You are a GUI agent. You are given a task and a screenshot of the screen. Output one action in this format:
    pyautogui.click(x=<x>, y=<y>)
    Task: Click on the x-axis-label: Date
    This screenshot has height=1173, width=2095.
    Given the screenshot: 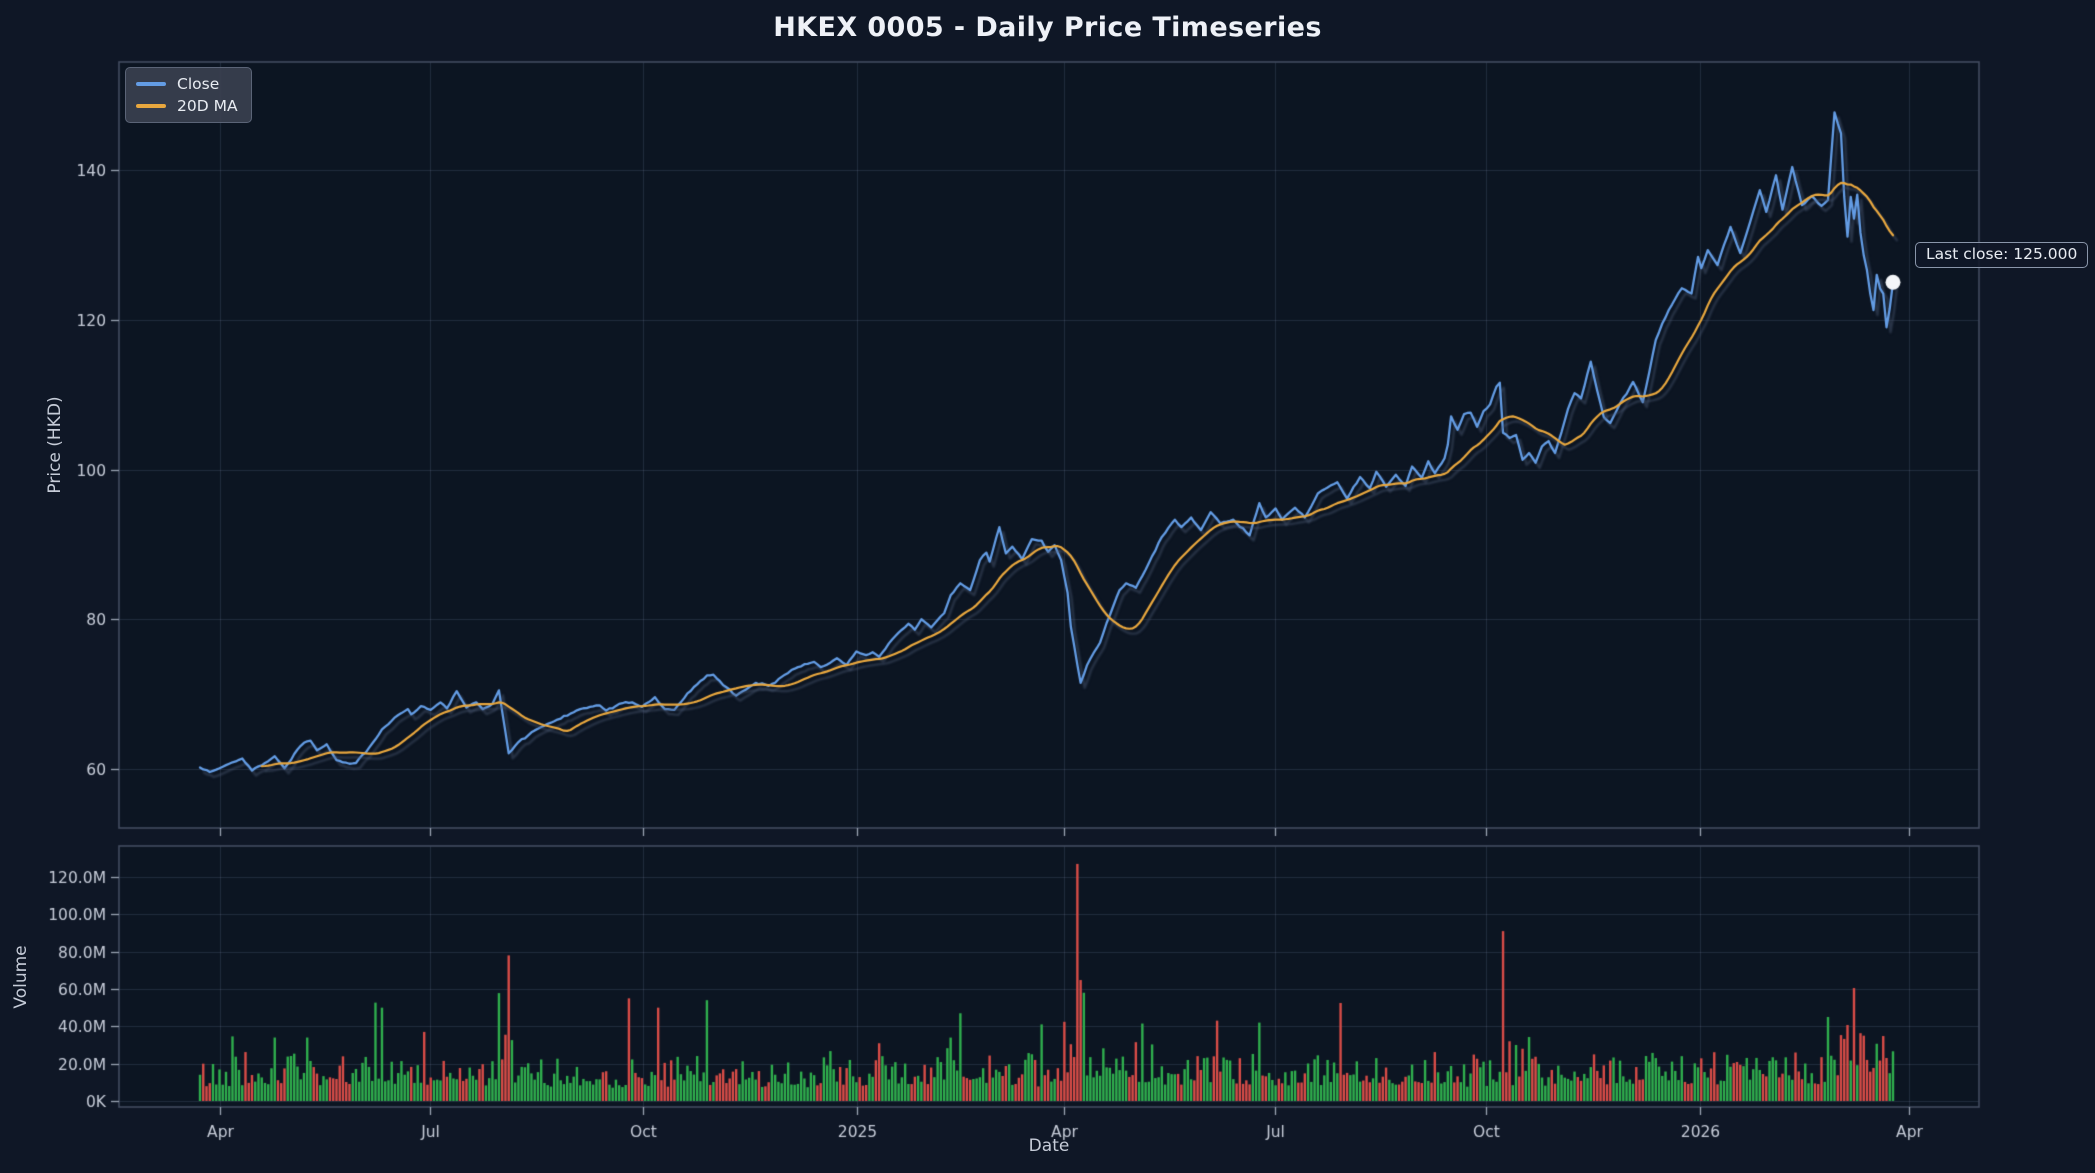 What is the action you would take?
    pyautogui.click(x=1049, y=1146)
    